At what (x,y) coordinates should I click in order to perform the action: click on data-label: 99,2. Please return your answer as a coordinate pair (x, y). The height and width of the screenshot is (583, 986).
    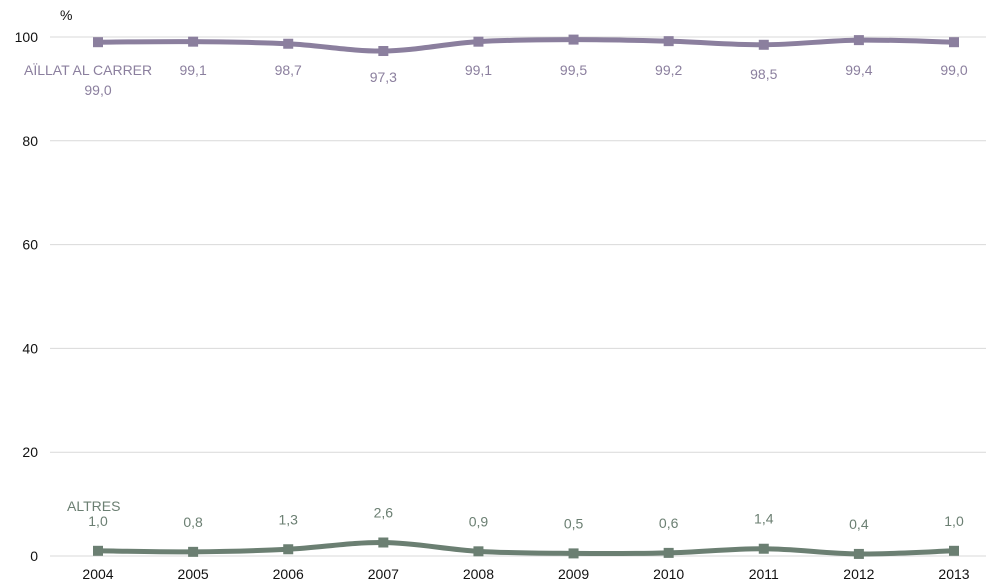
    Looking at the image, I should click on (668, 70).